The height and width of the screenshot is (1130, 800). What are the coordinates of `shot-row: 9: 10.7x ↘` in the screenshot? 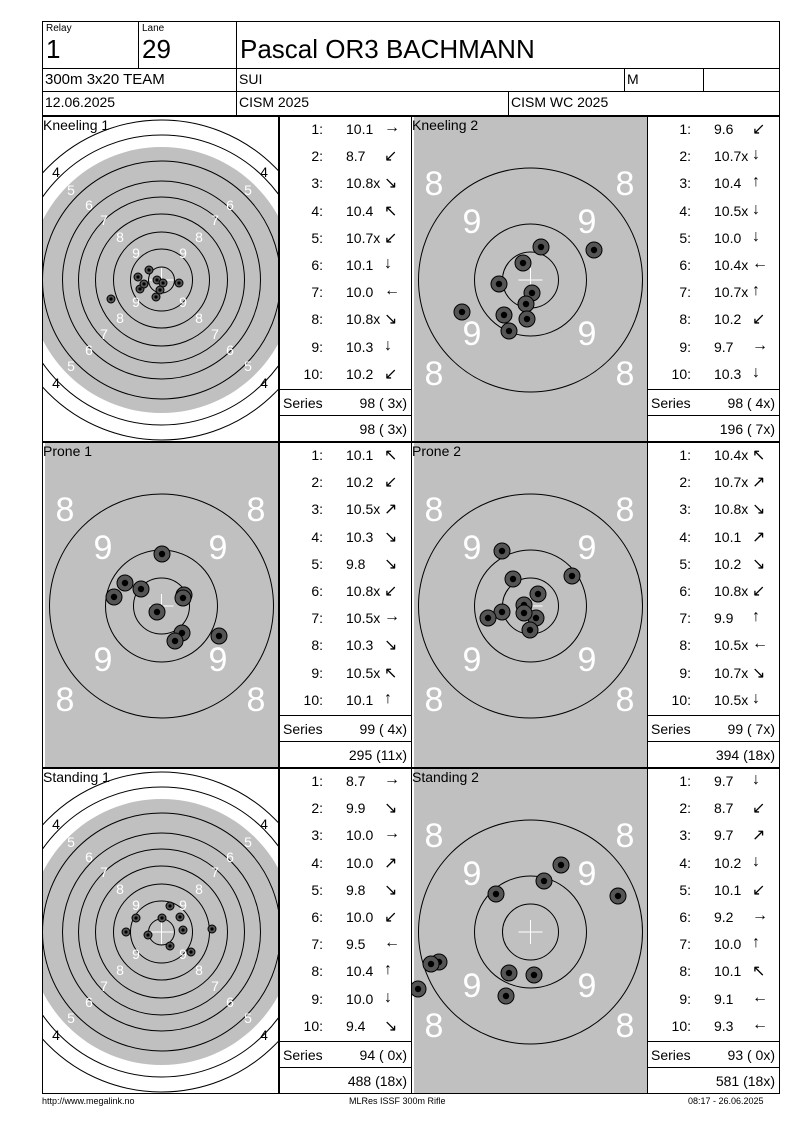 It's located at (713, 674).